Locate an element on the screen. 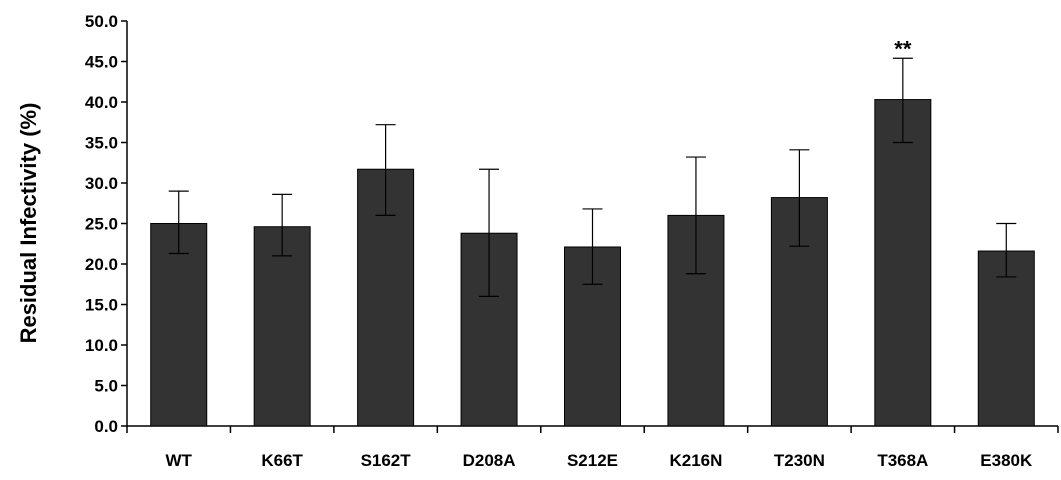 This screenshot has width=1061, height=480. x-tick-label: T368A is located at coordinates (902, 460).